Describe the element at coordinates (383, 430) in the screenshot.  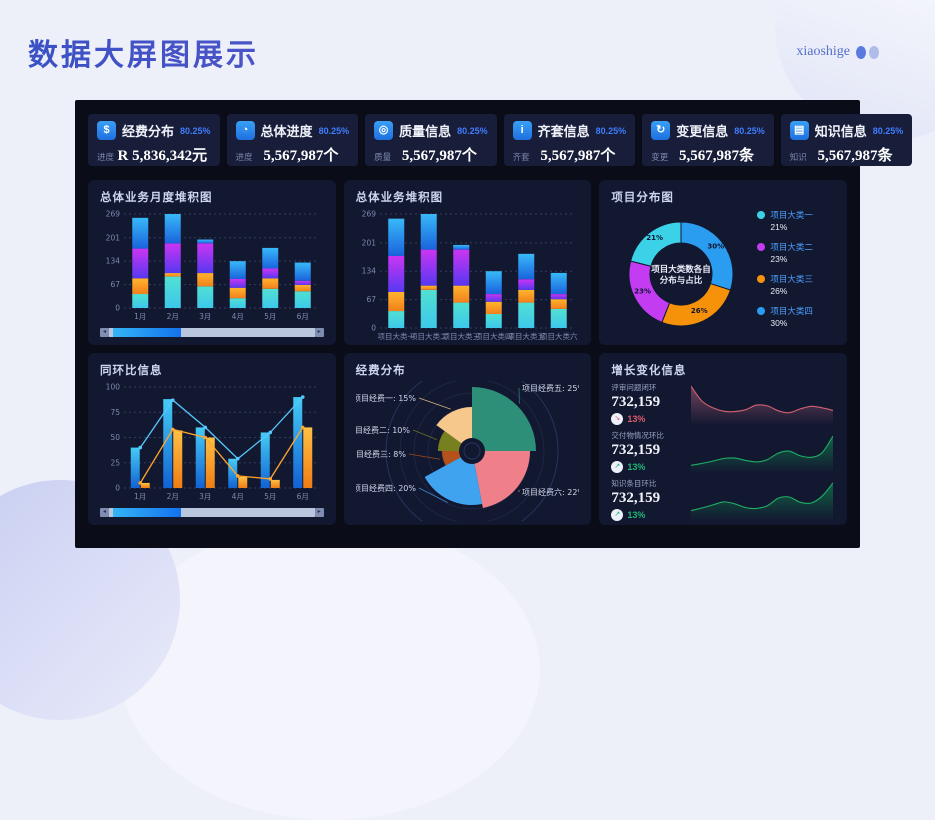
I see `svg-text: 项目经费二: 10%` at that location.